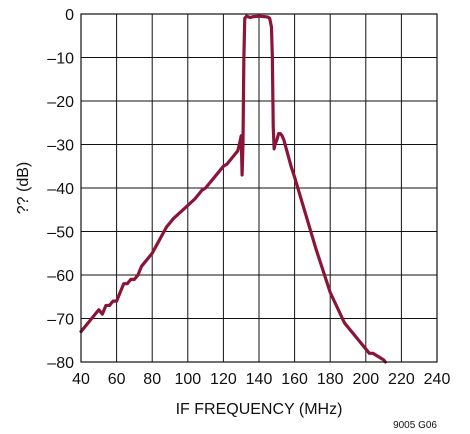  Describe the element at coordinates (60, 189) in the screenshot. I see `y-tick-label: –40` at that location.